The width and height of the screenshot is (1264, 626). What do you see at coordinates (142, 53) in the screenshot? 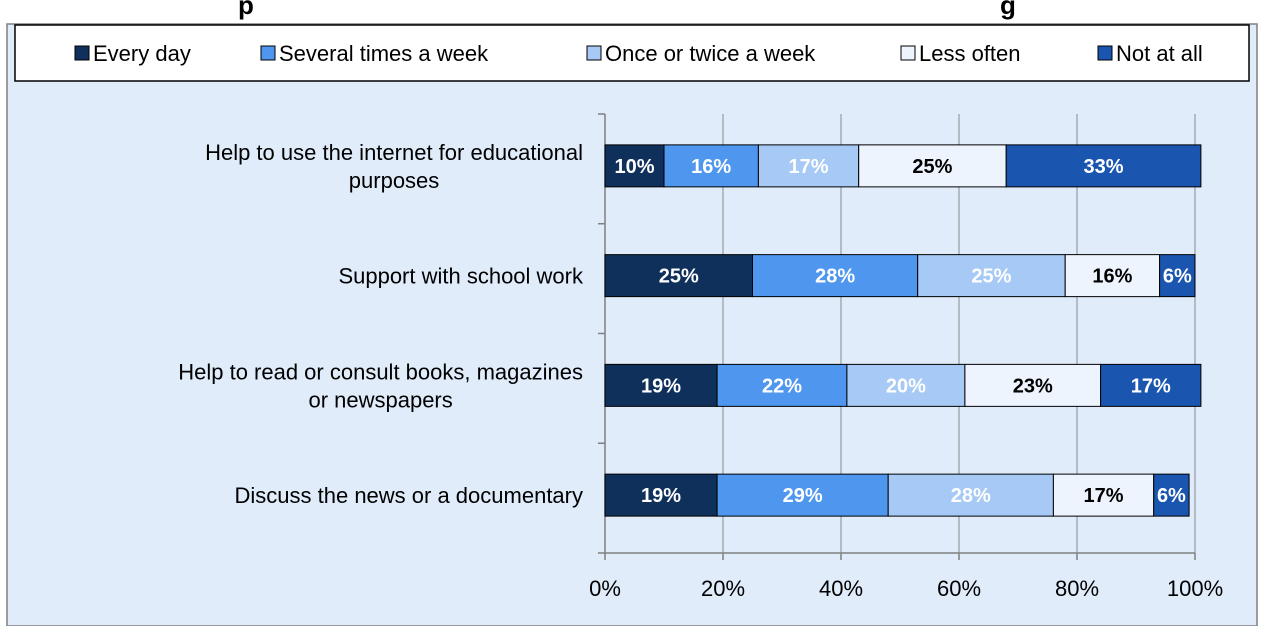
I see `legend-label-every-day: Every day` at bounding box center [142, 53].